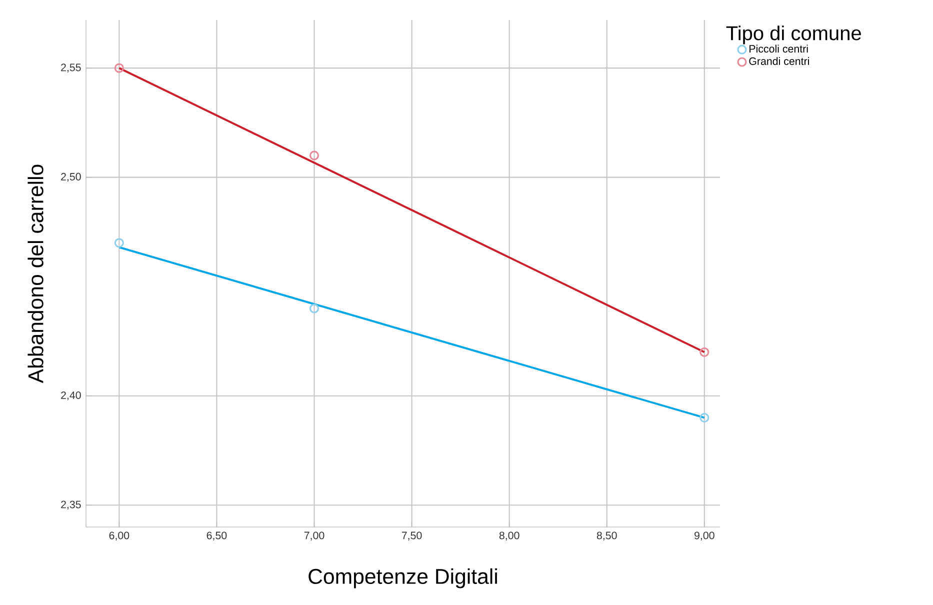 This screenshot has width=933, height=605. What do you see at coordinates (779, 48) in the screenshot?
I see `legend-label: Piccoli centri` at bounding box center [779, 48].